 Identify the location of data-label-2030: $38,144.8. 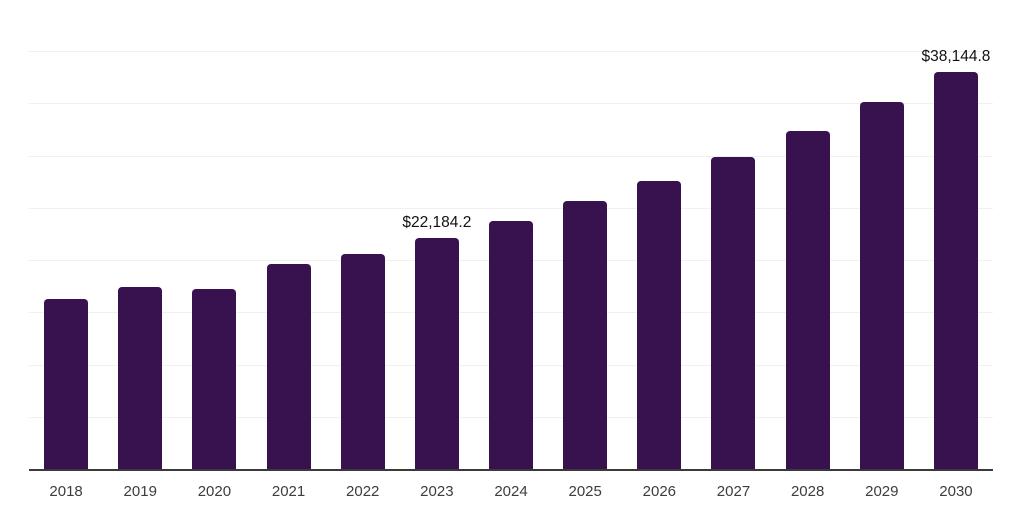
(956, 56).